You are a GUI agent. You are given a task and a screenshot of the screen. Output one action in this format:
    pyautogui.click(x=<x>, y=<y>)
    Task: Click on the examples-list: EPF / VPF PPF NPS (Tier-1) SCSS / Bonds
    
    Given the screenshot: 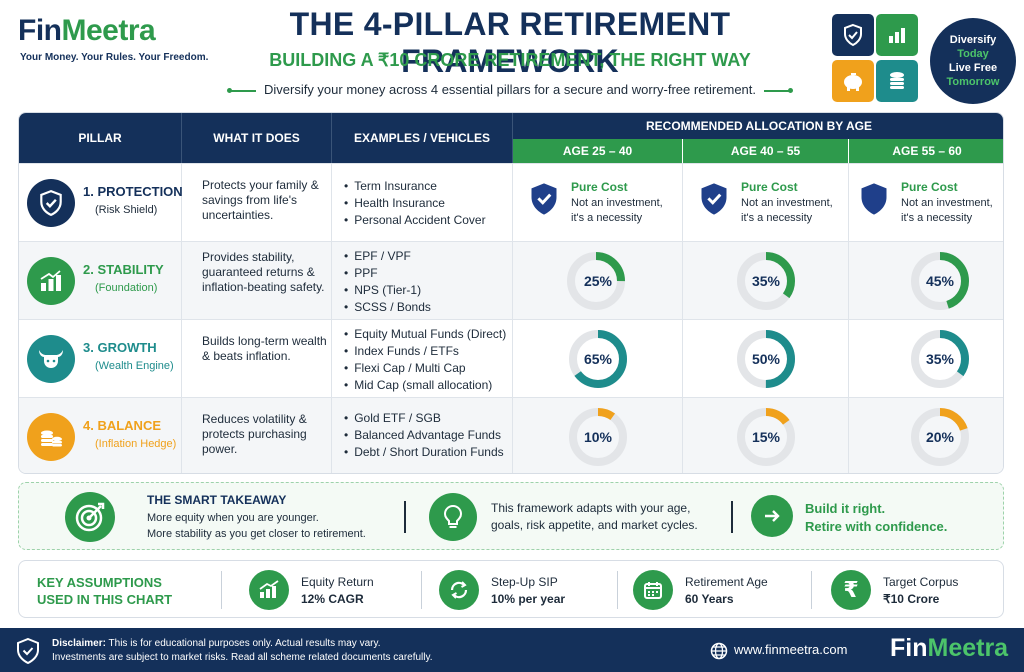 What is the action you would take?
    pyautogui.click(x=387, y=282)
    